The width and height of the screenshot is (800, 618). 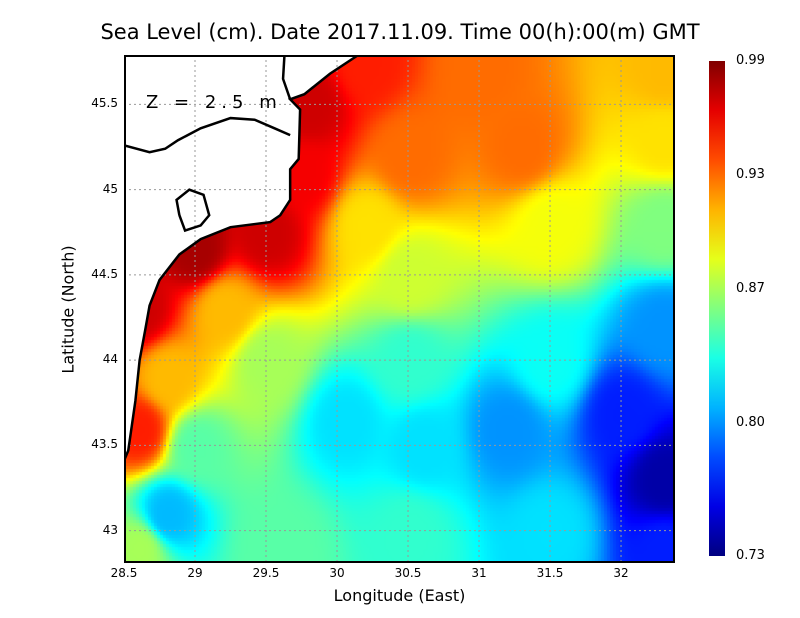 What do you see at coordinates (550, 573) in the screenshot?
I see `x-tick-label: 31.5` at bounding box center [550, 573].